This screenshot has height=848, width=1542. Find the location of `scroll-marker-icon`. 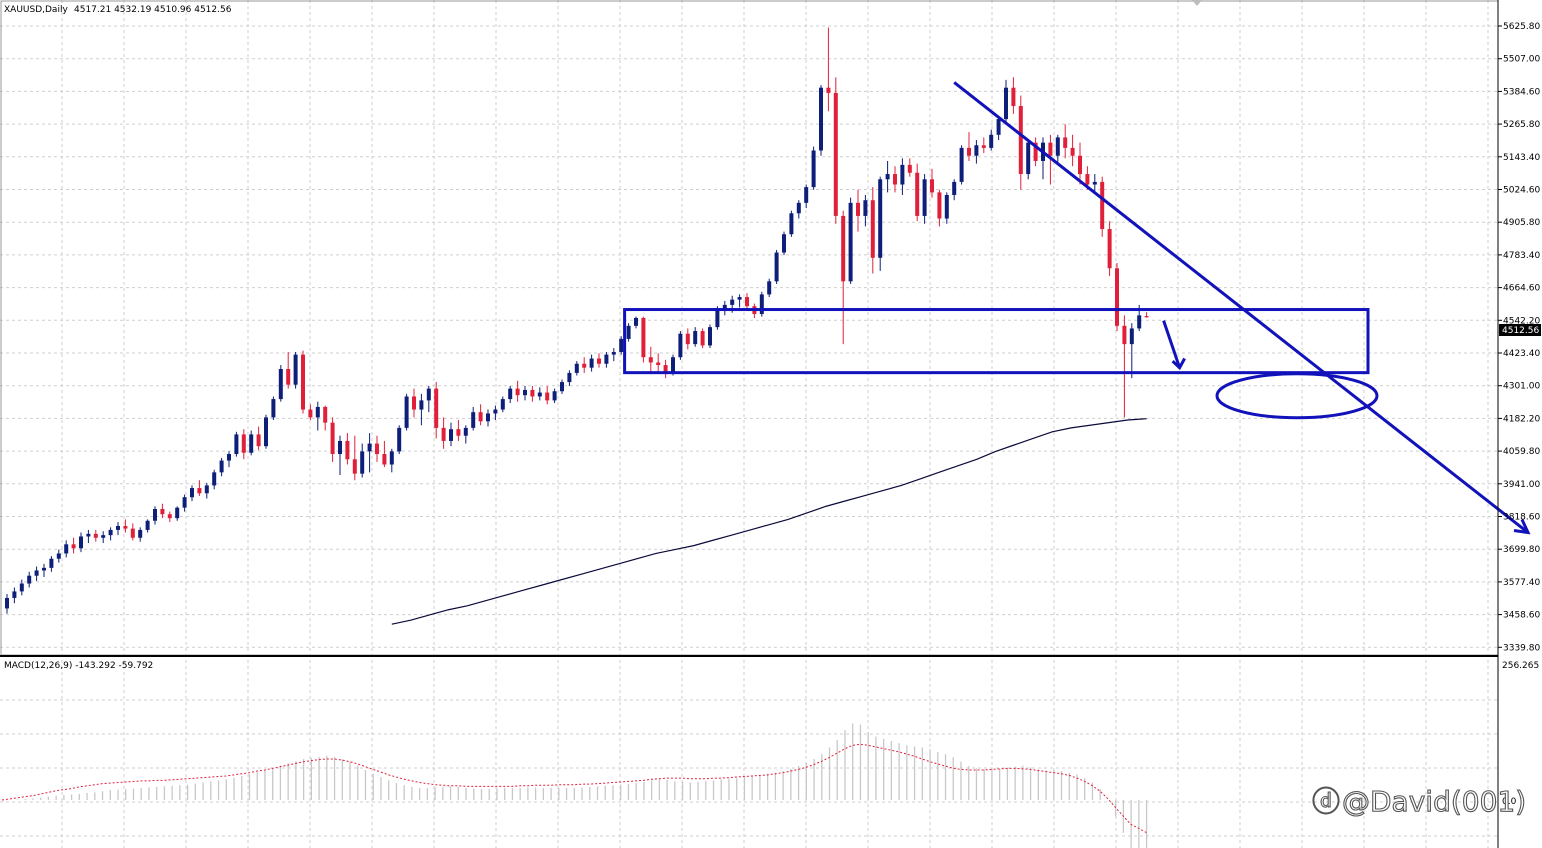

scroll-marker-icon is located at coordinates (1197, 3).